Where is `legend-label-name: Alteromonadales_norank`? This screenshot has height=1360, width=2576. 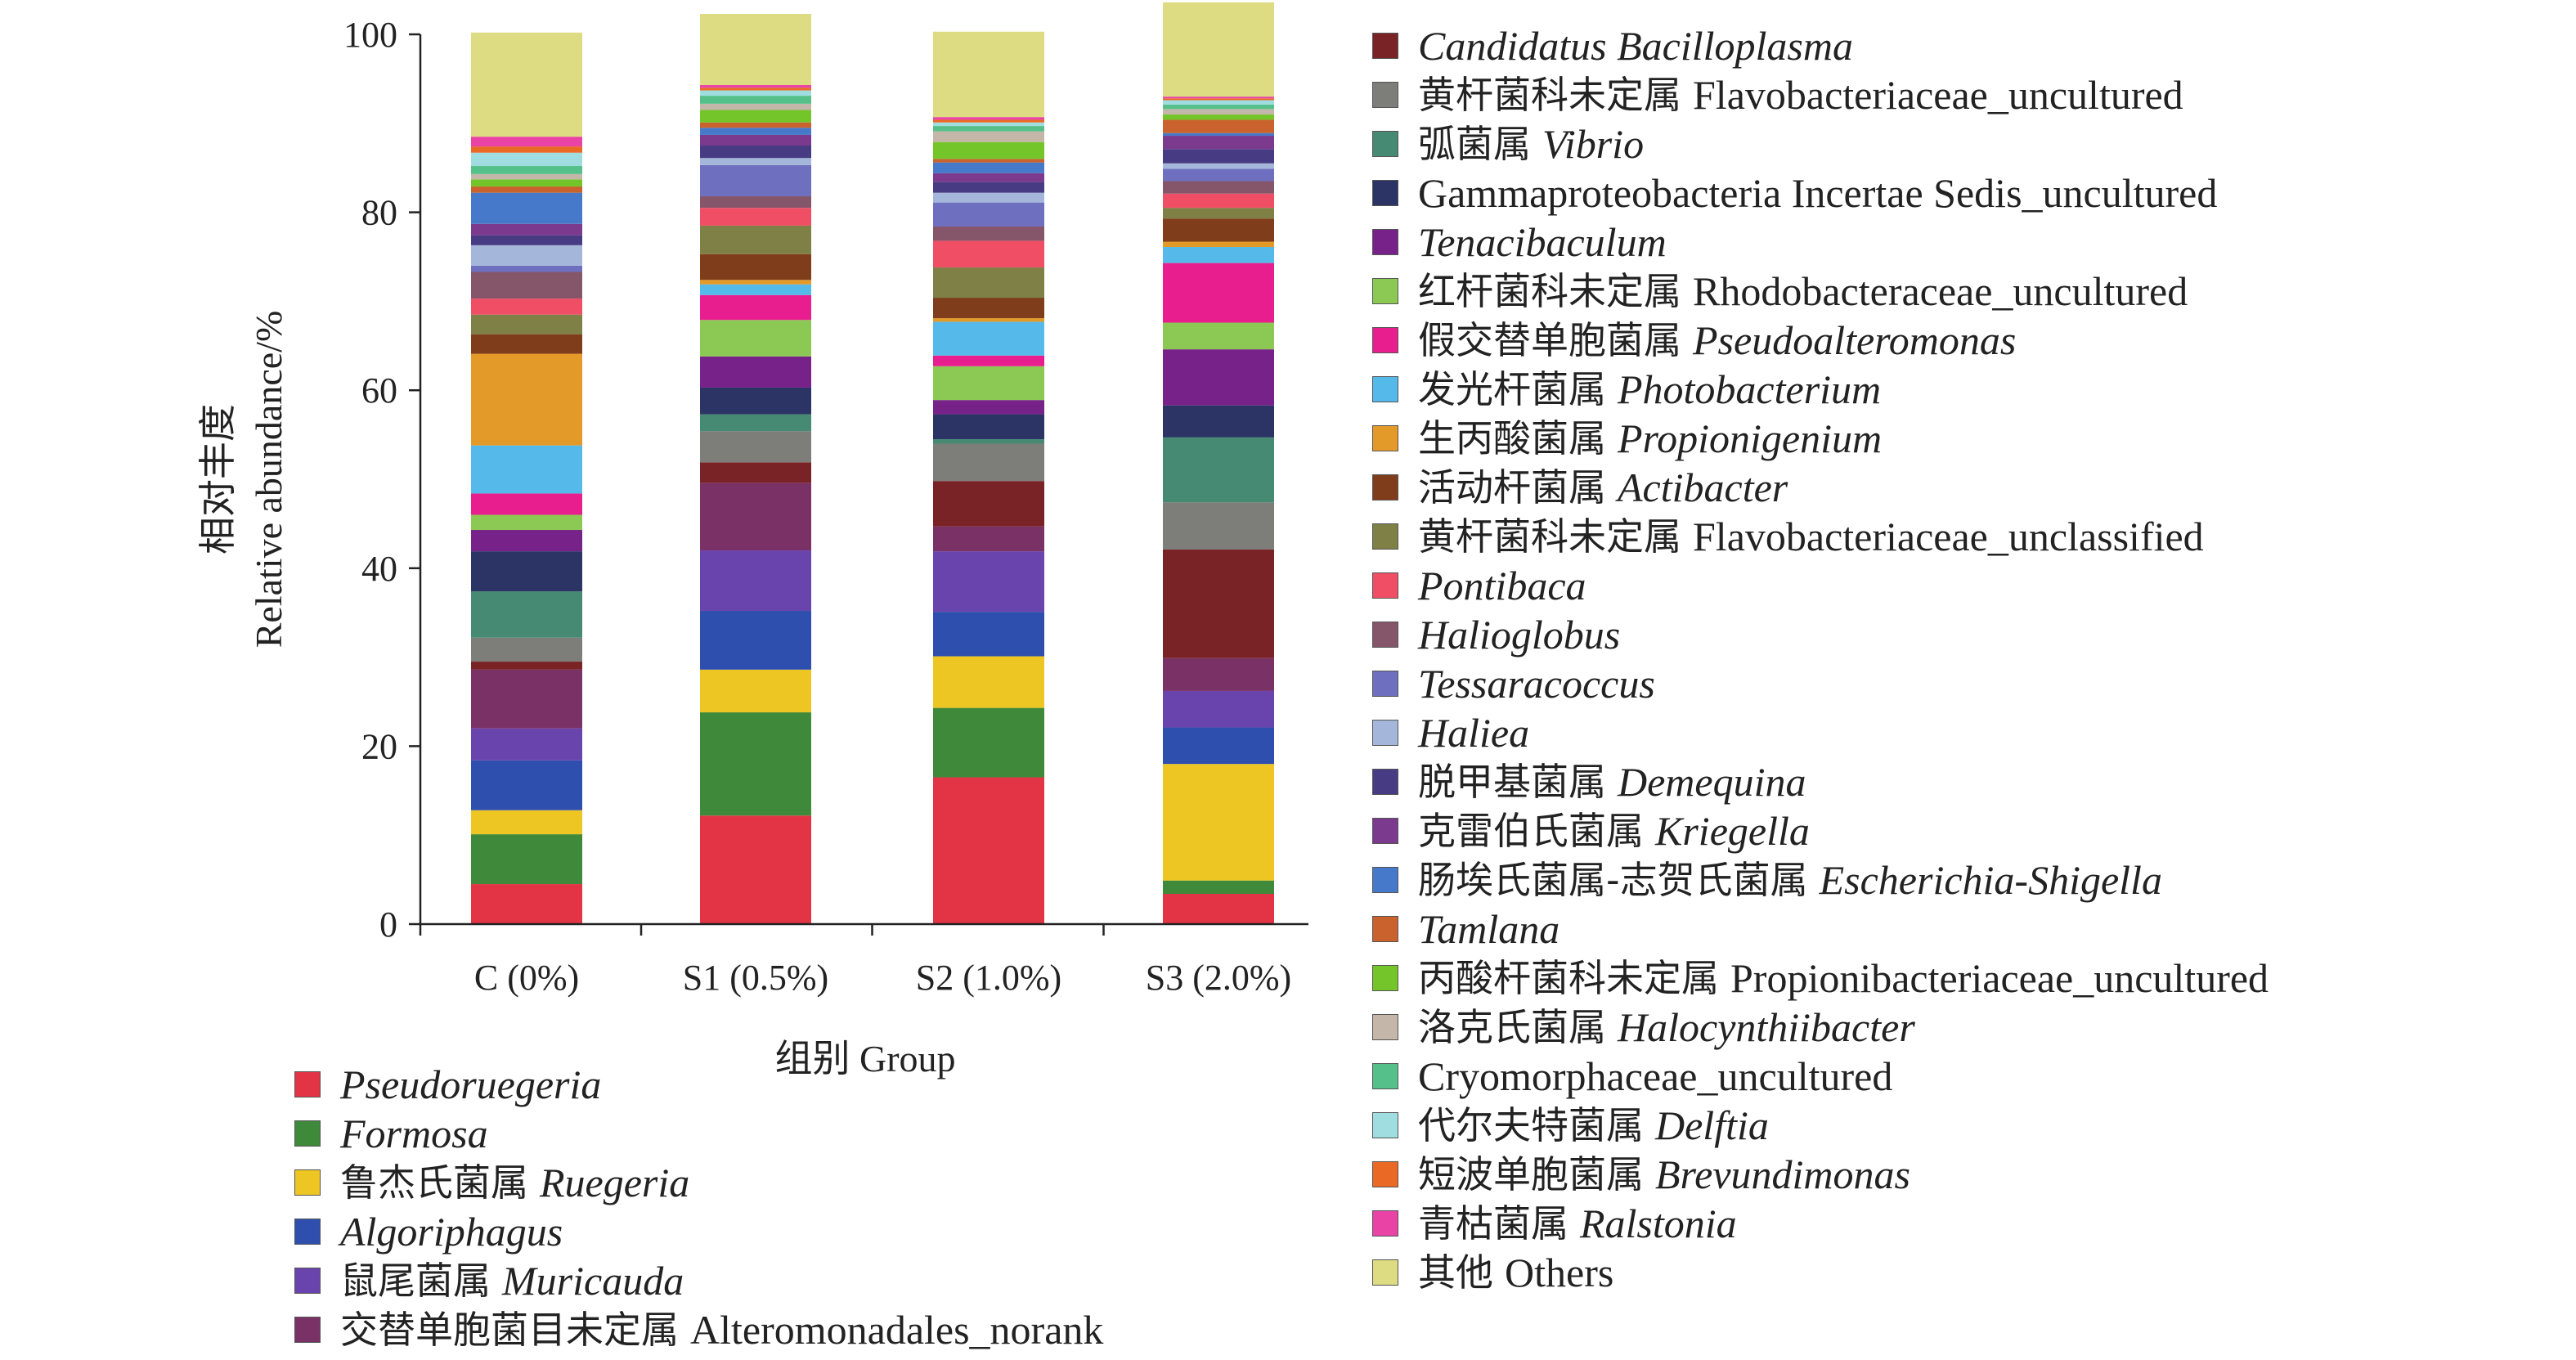 legend-label-name: Alteromonadales_norank is located at coordinates (897, 1330).